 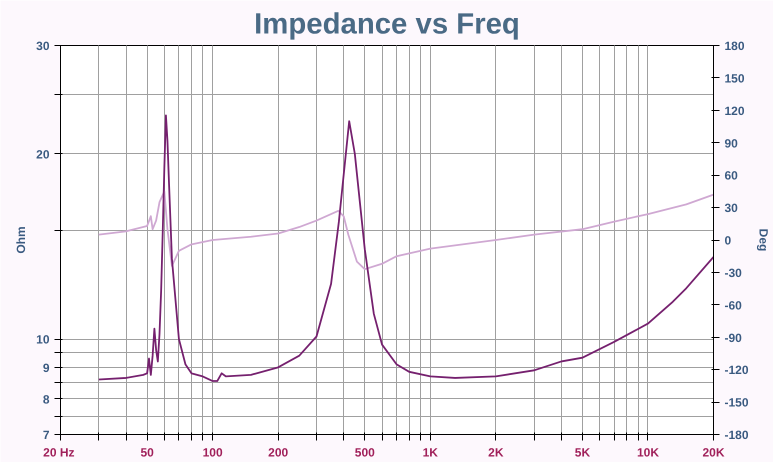 I want to click on x-tick-label: 200, so click(x=278, y=453).